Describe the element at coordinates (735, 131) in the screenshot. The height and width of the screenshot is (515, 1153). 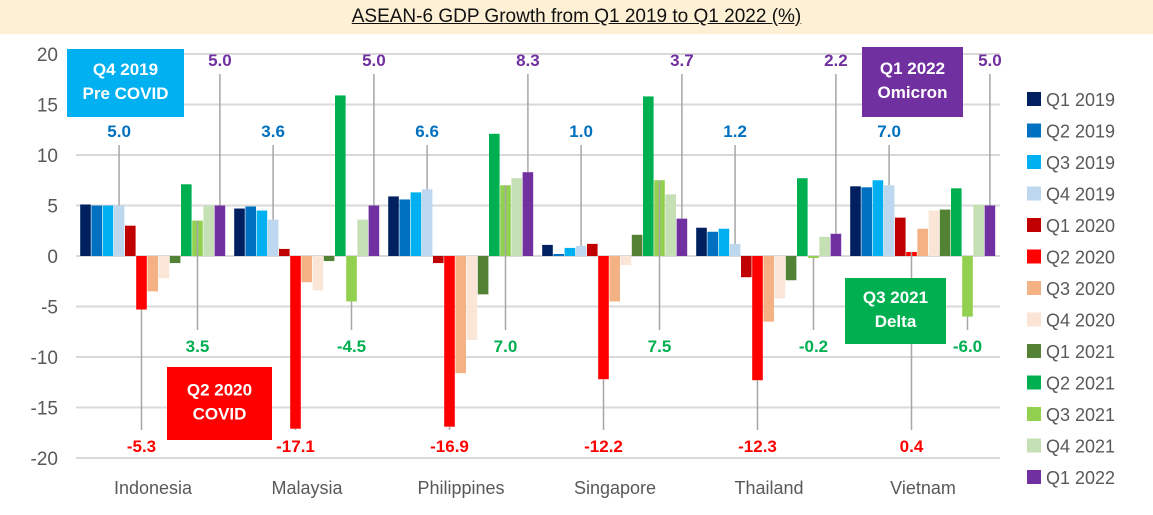
I see `data-label: 1.2` at that location.